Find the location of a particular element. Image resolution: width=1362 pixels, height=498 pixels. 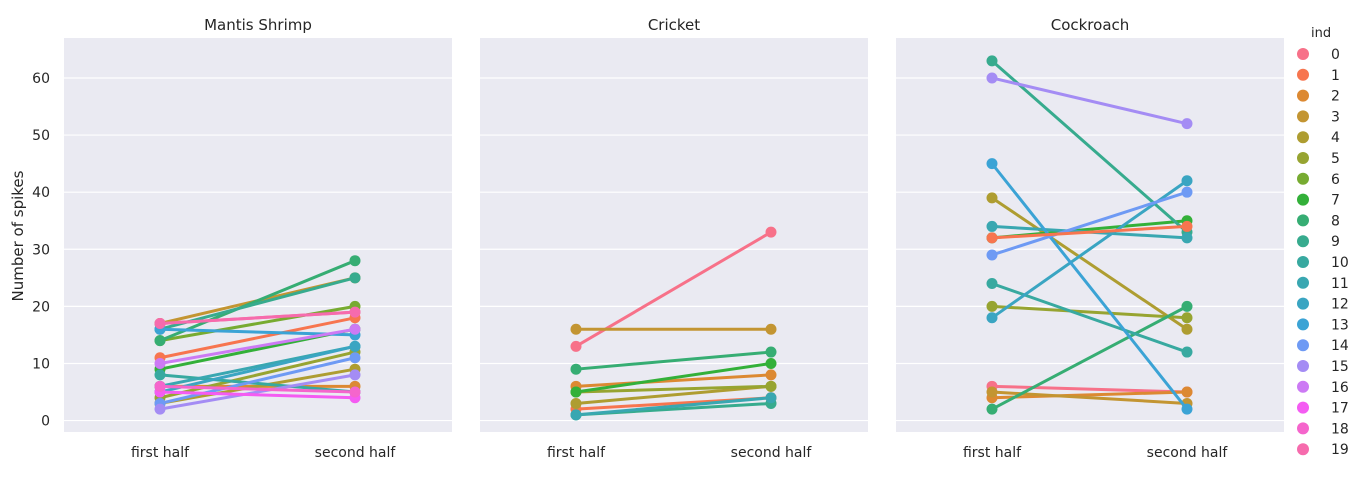

legend-label: 17 is located at coordinates (1340, 409).